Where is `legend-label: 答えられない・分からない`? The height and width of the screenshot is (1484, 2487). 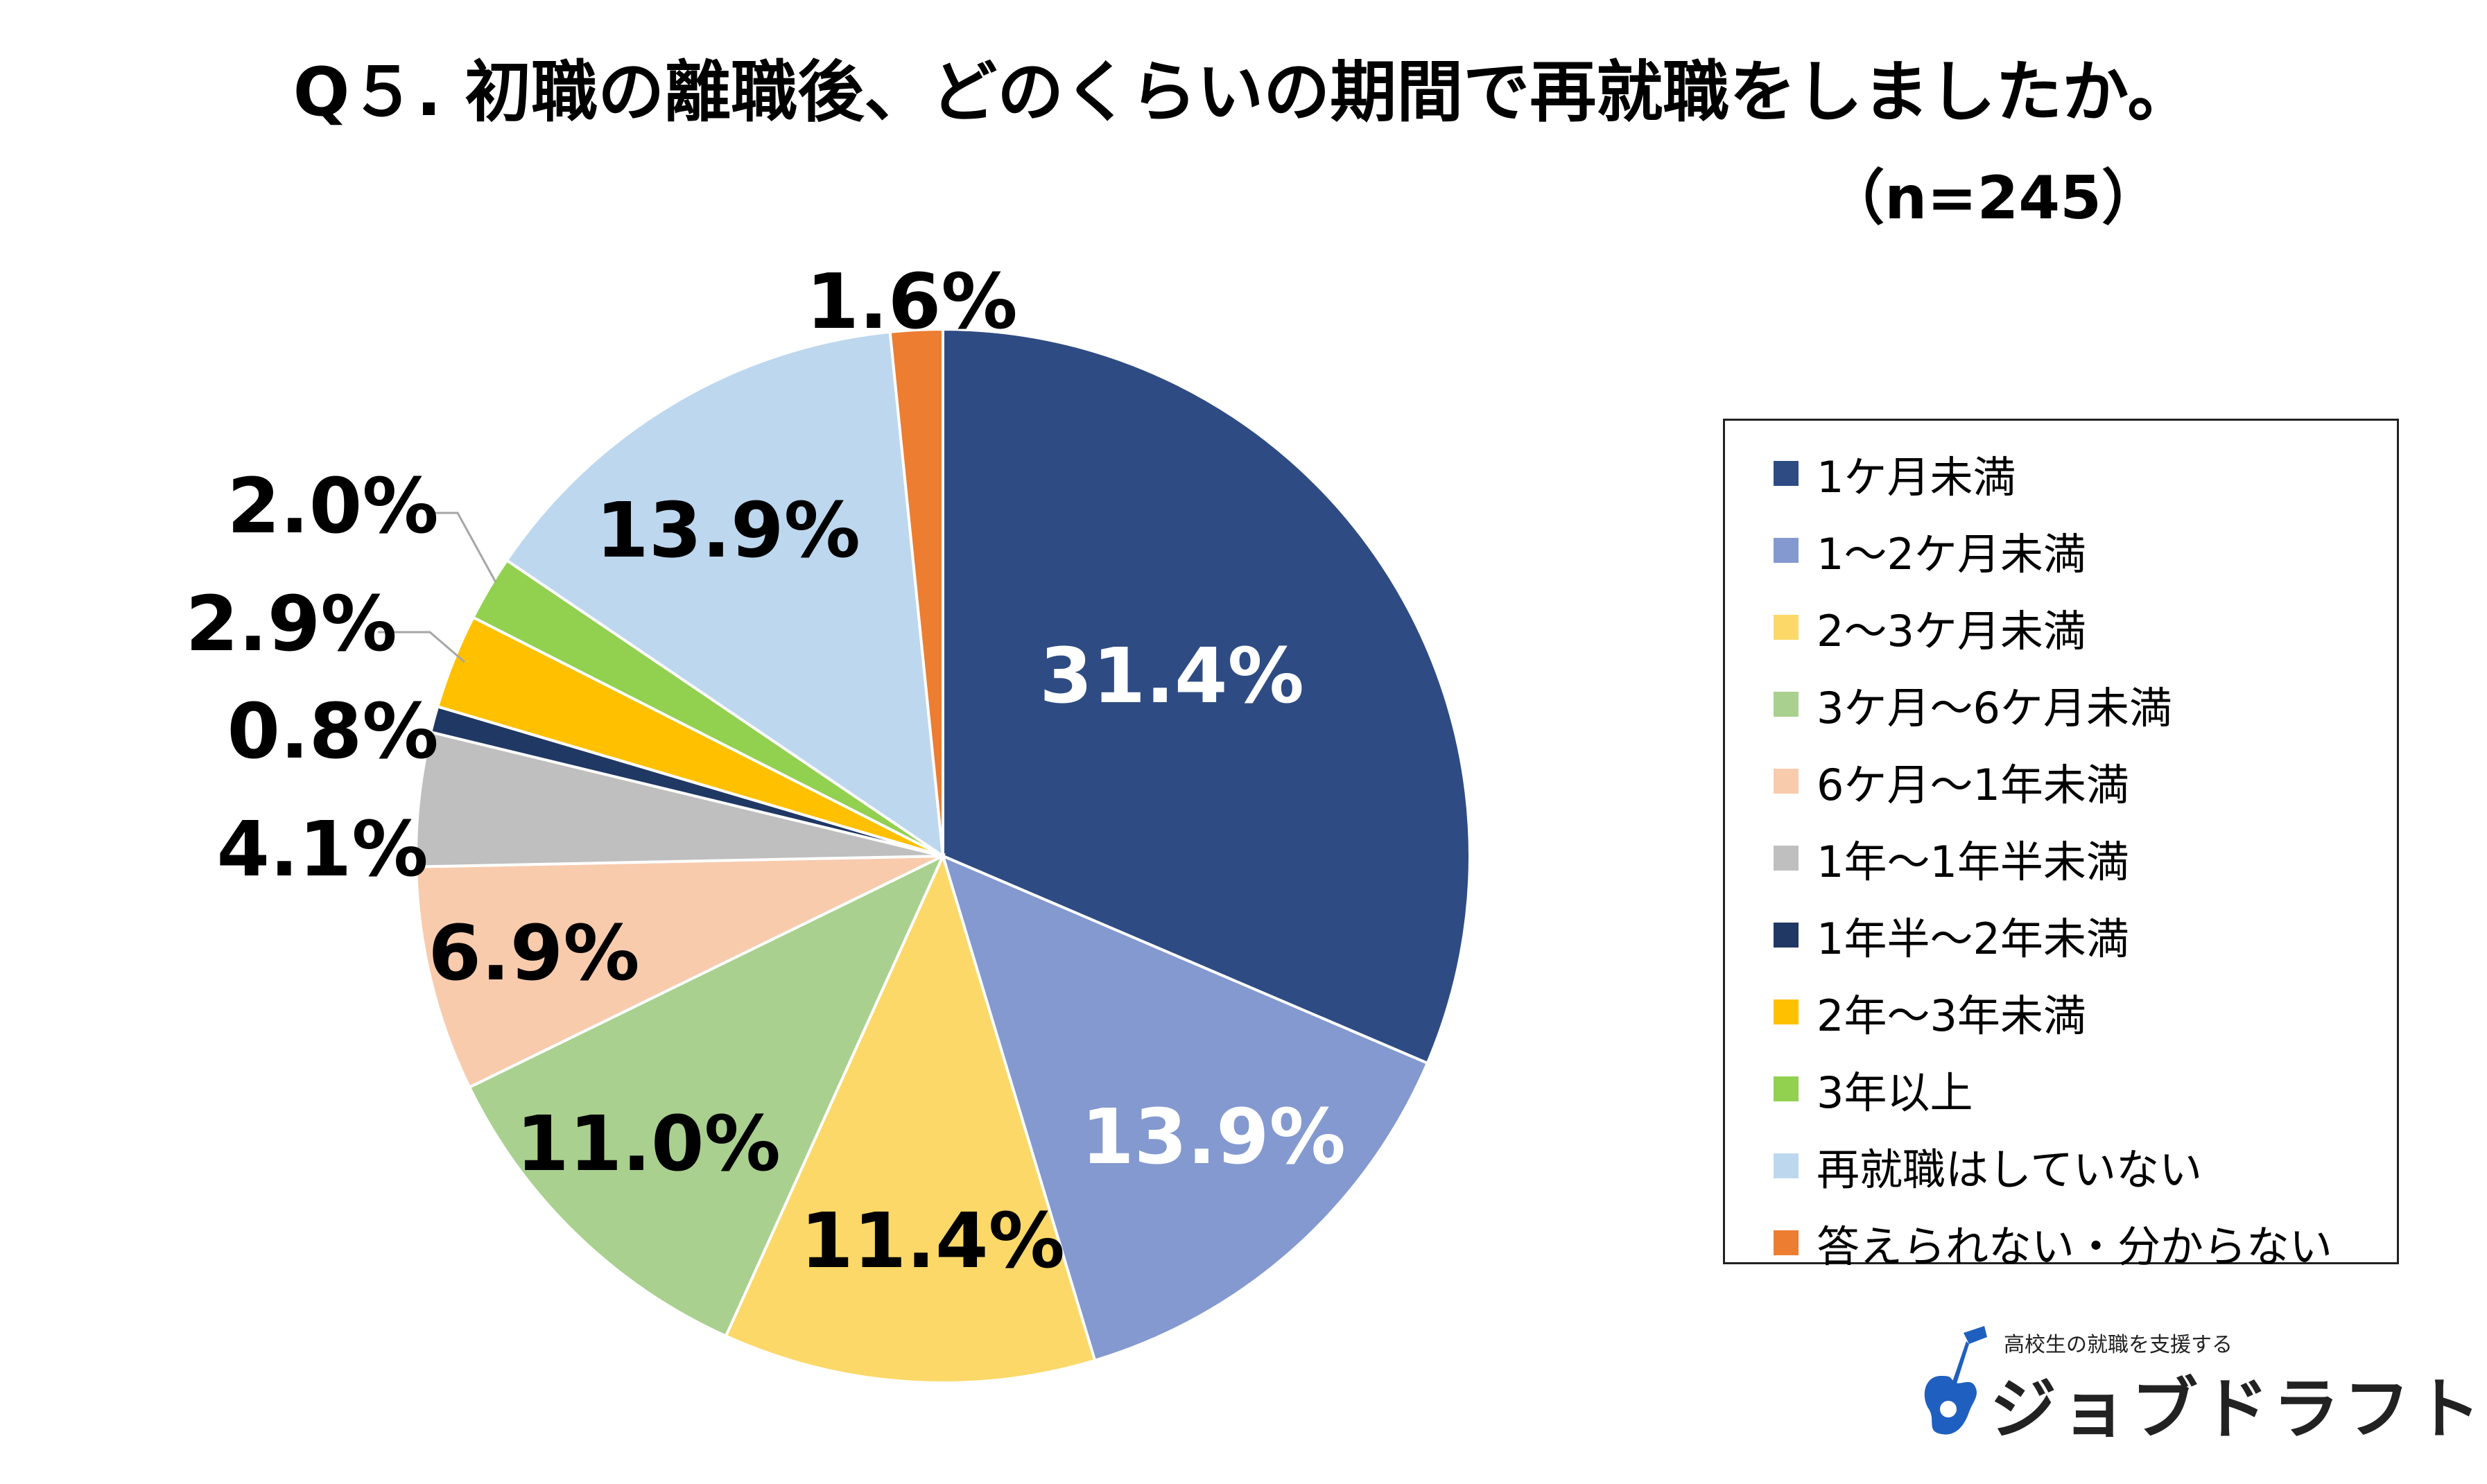 legend-label: 答えられない・分からない is located at coordinates (2075, 1246).